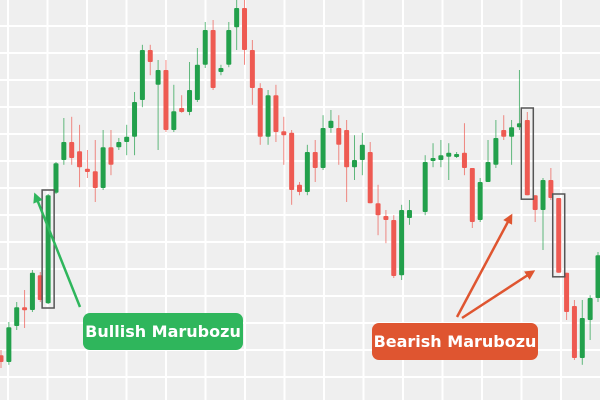 The image size is (600, 400). I want to click on marubozu-highlight-box, so click(48, 249).